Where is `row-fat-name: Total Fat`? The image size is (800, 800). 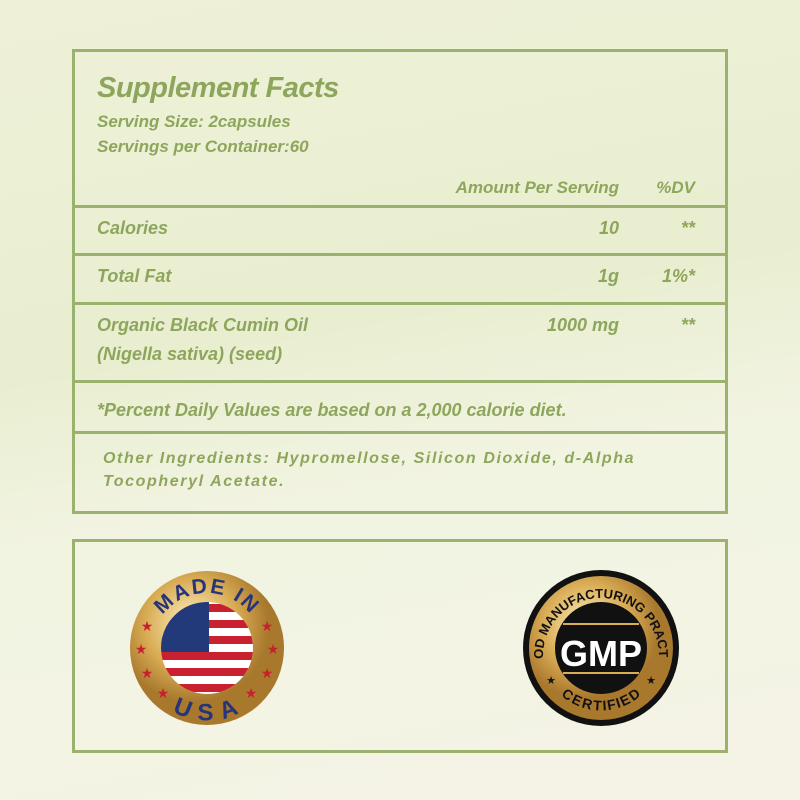 row-fat-name: Total Fat is located at coordinates (134, 276).